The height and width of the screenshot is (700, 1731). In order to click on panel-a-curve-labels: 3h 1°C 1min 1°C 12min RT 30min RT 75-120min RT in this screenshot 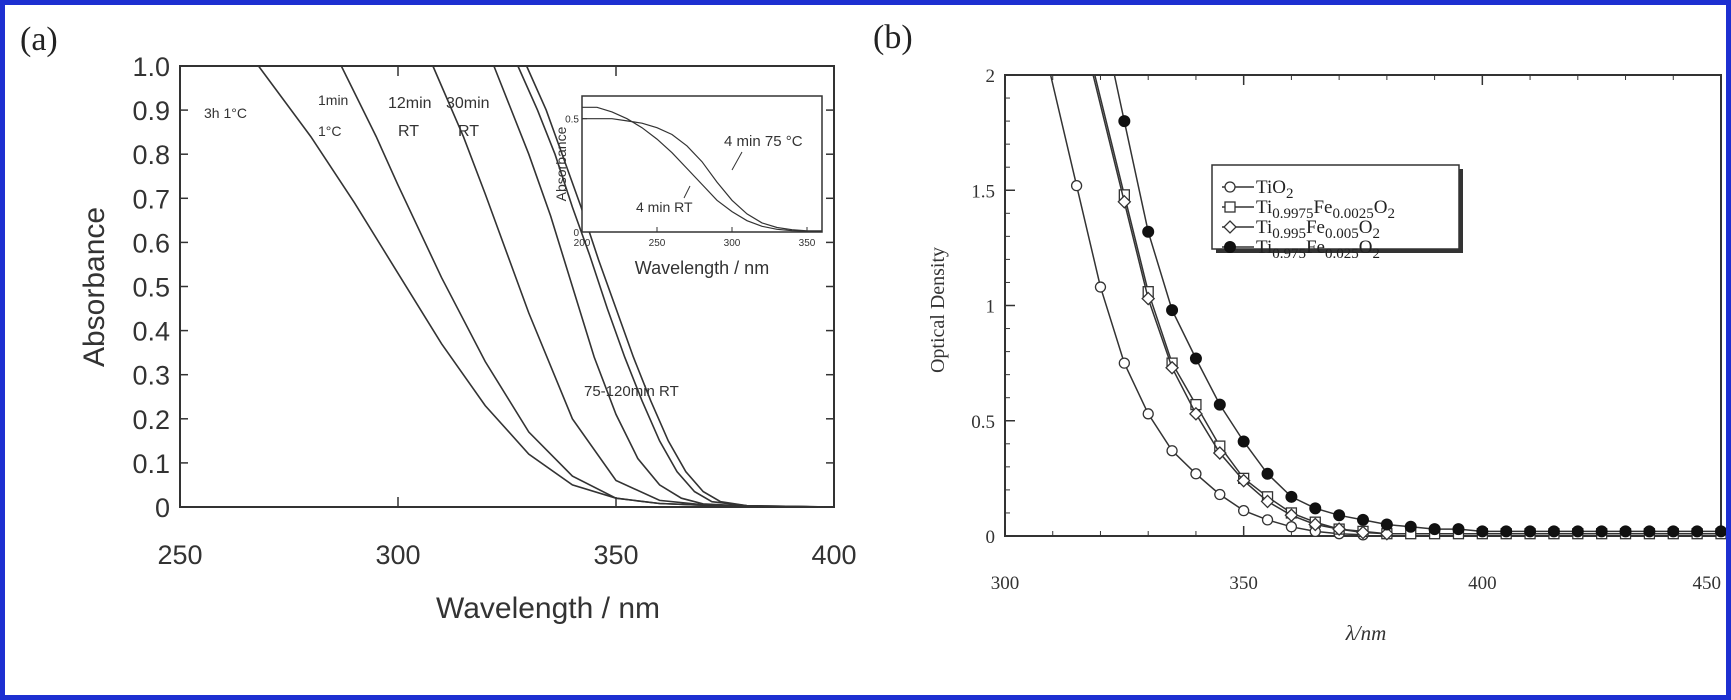, I will do `click(441, 246)`.